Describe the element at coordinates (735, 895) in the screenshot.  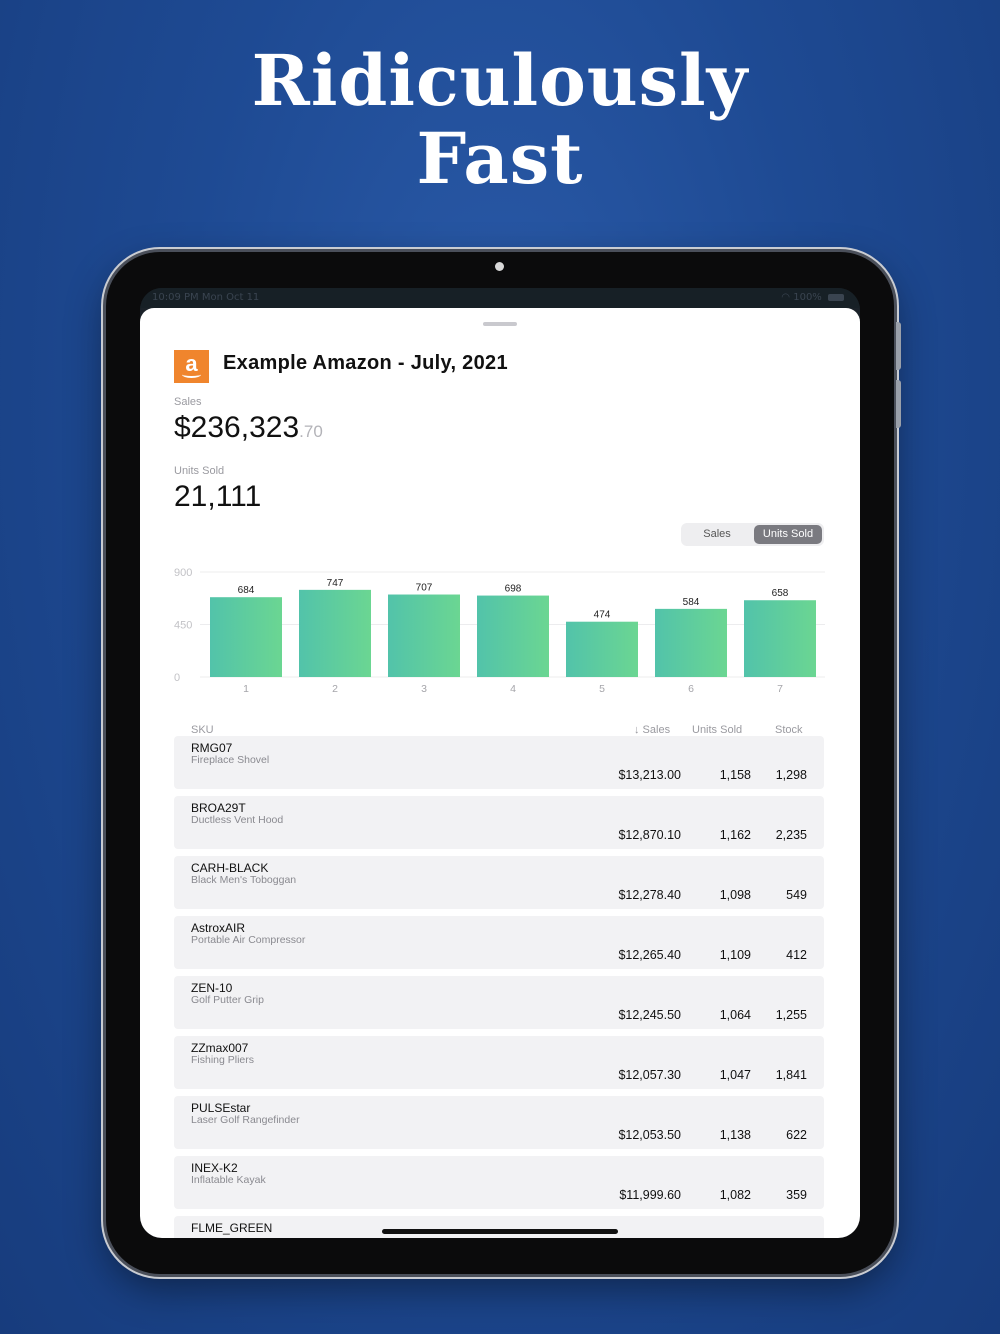
I see `row-units-sold: 1,098` at that location.